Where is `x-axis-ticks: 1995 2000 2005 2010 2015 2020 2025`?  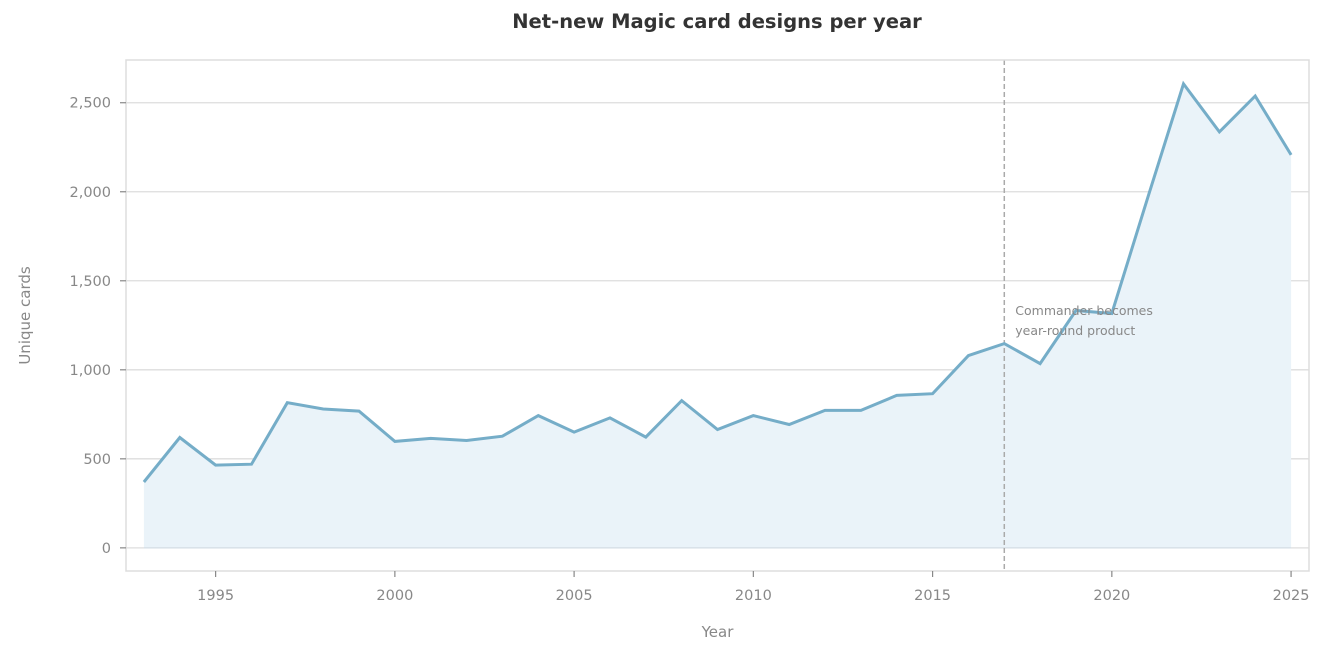 x-axis-ticks: 1995 2000 2005 2010 2015 2020 2025 is located at coordinates (753, 587).